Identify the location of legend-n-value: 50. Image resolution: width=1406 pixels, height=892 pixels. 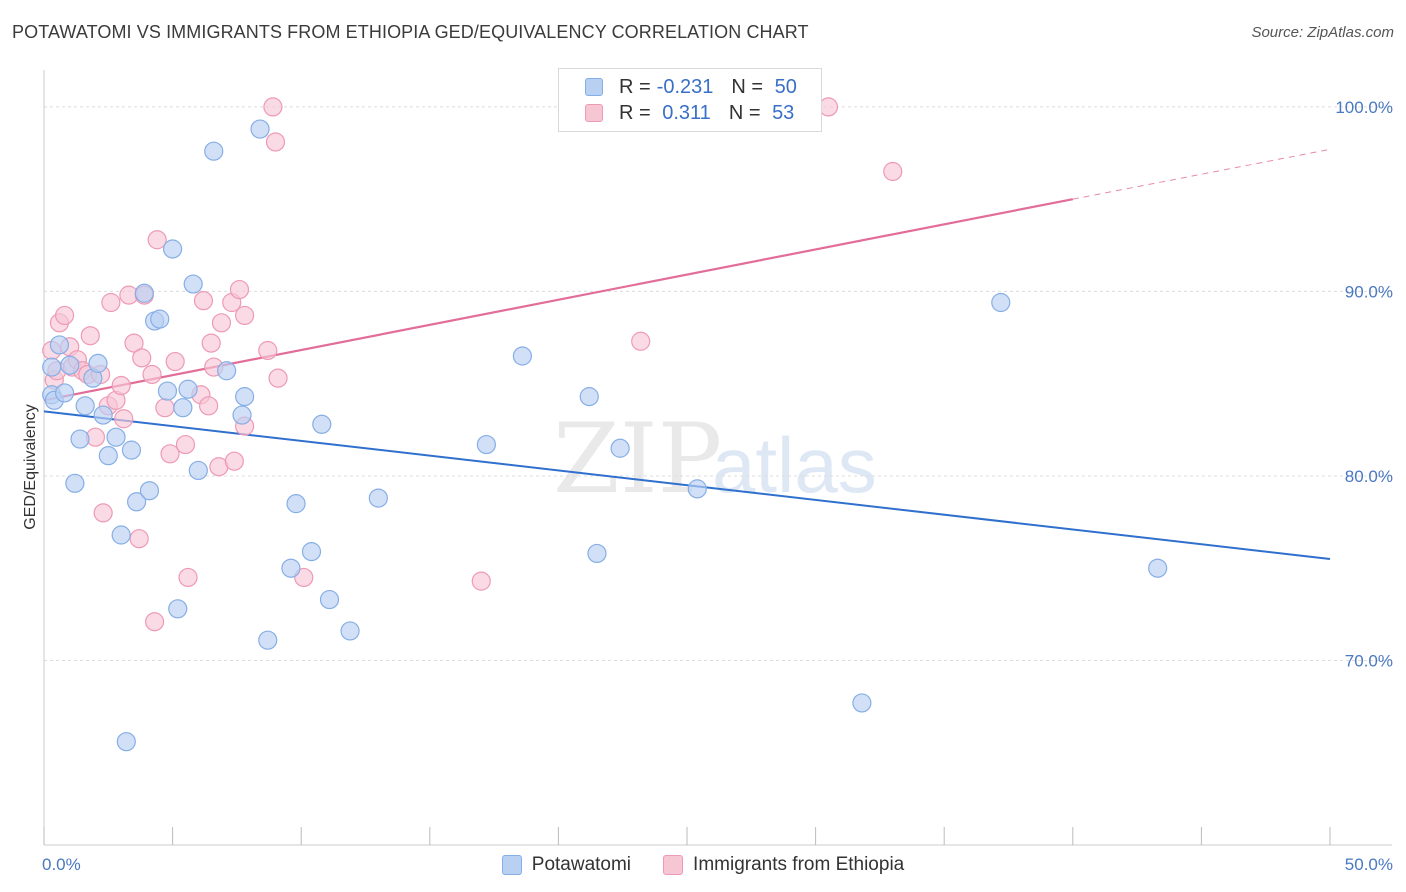
(785, 86).